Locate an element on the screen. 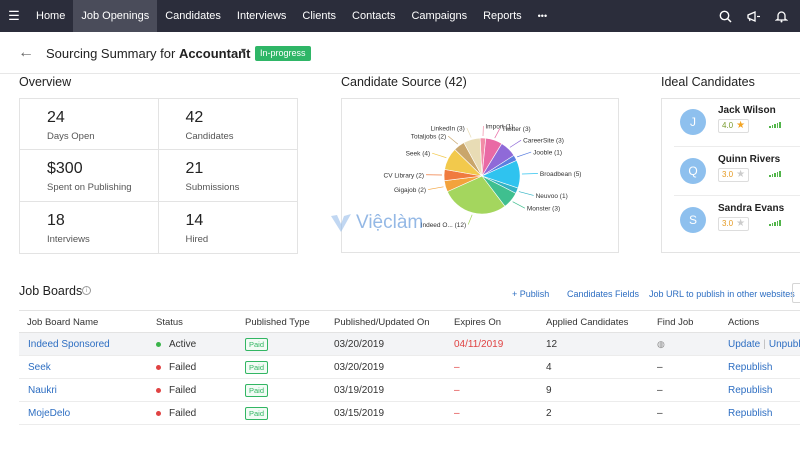 The width and height of the screenshot is (800, 450). ideal-candidates-title: Ideal Candidates is located at coordinates (708, 82).